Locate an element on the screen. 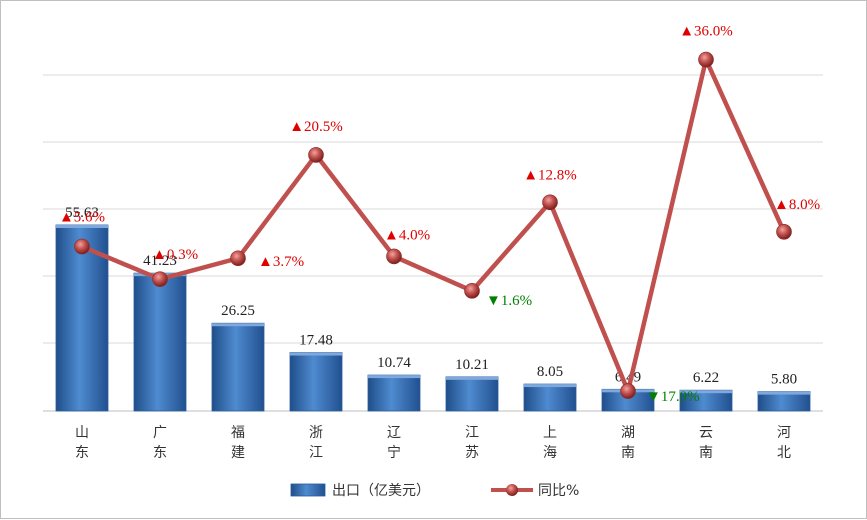 This screenshot has height=520, width=867. bar-value-label: 17.48 is located at coordinates (316, 341).